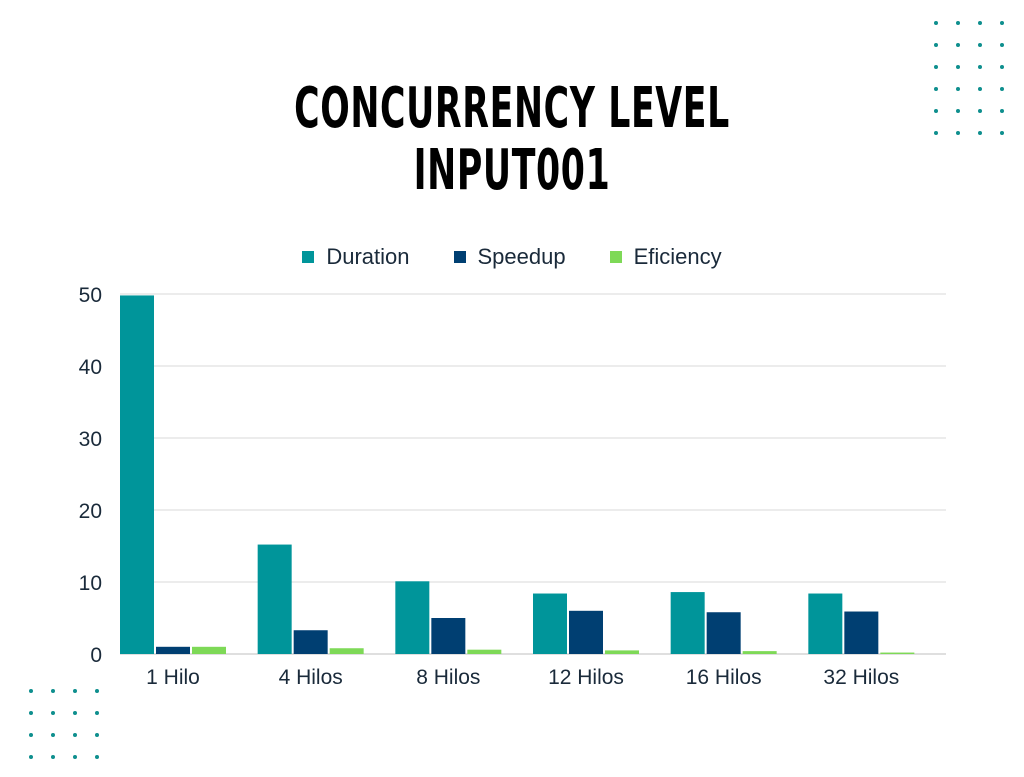  I want to click on legend-label-eficiency: Eficiency, so click(677, 256).